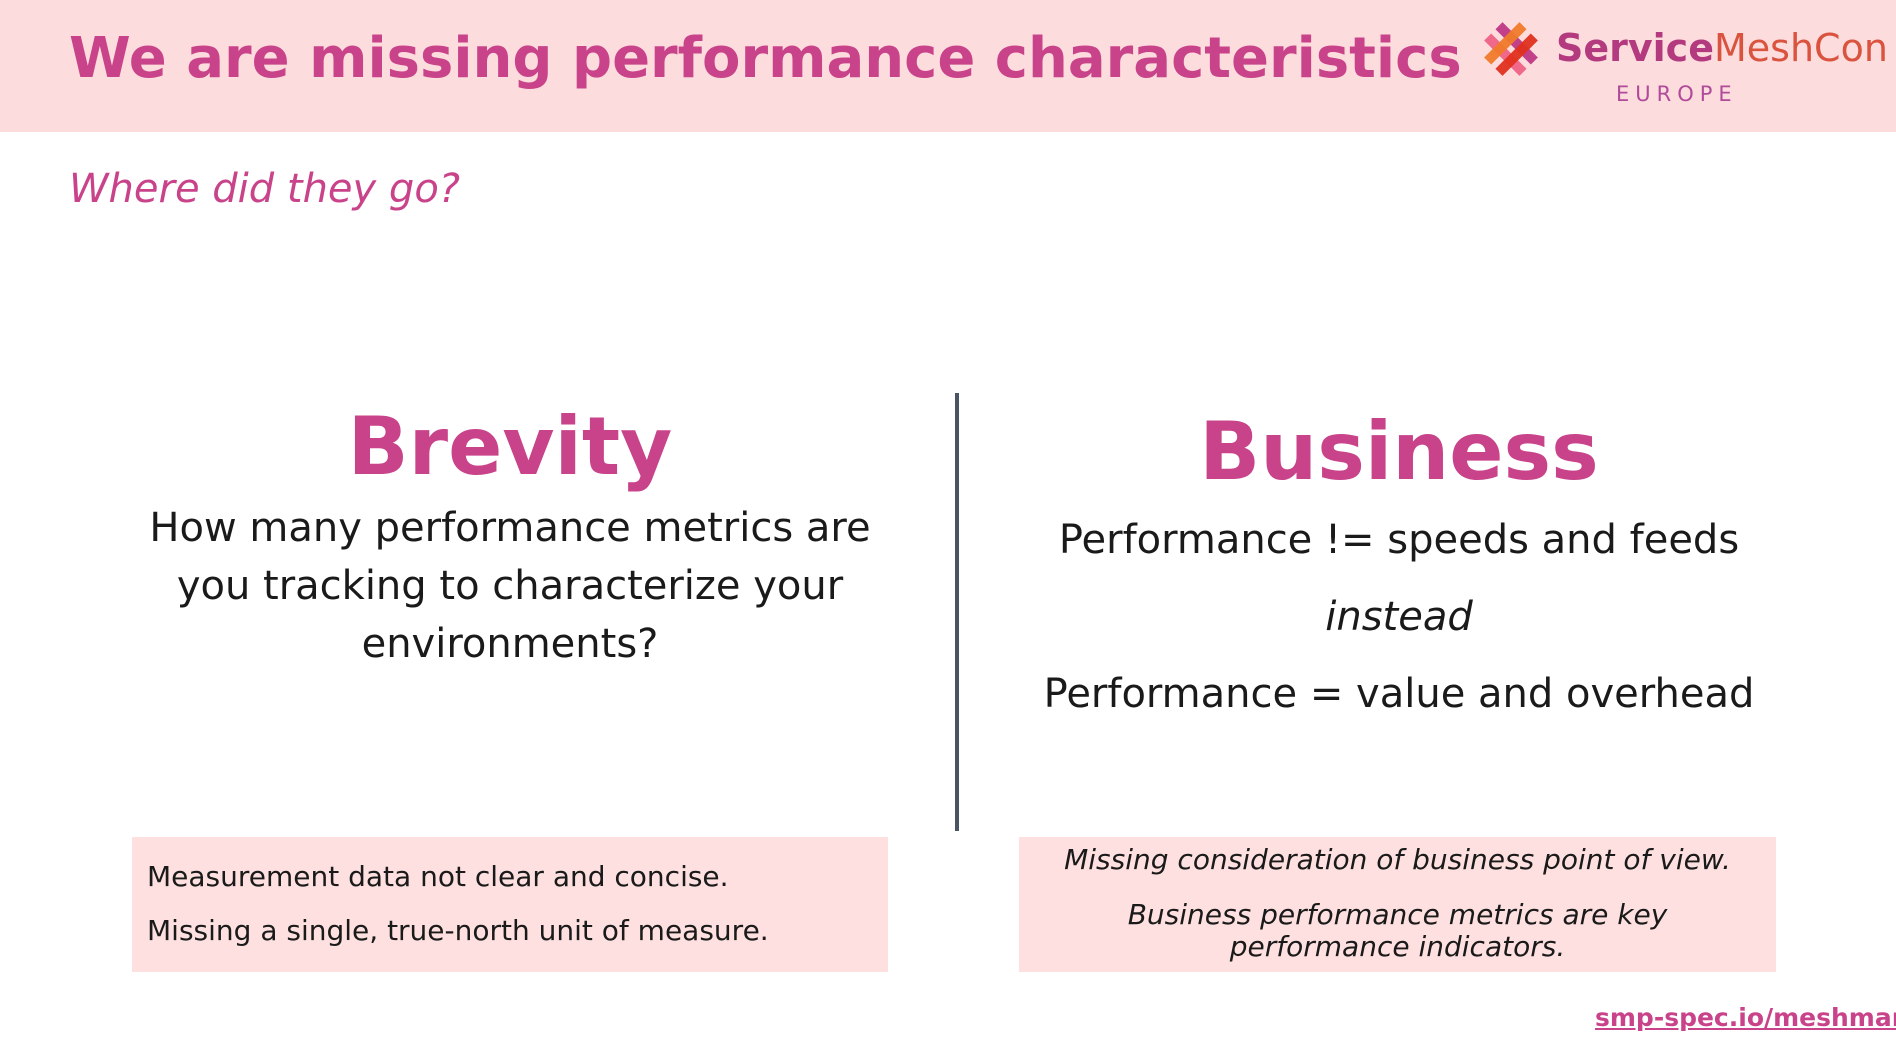 The image size is (1896, 1063). Describe the element at coordinates (1399, 451) in the screenshot. I see `business-heading: Business` at that location.